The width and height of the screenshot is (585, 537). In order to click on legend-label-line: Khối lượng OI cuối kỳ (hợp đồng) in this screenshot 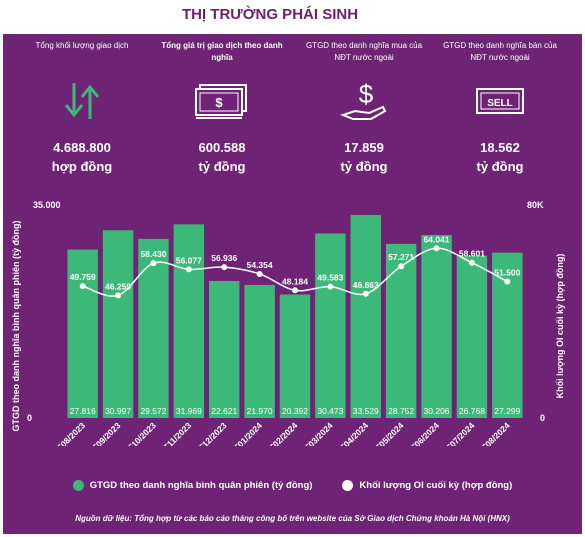, I will do `click(436, 485)`.